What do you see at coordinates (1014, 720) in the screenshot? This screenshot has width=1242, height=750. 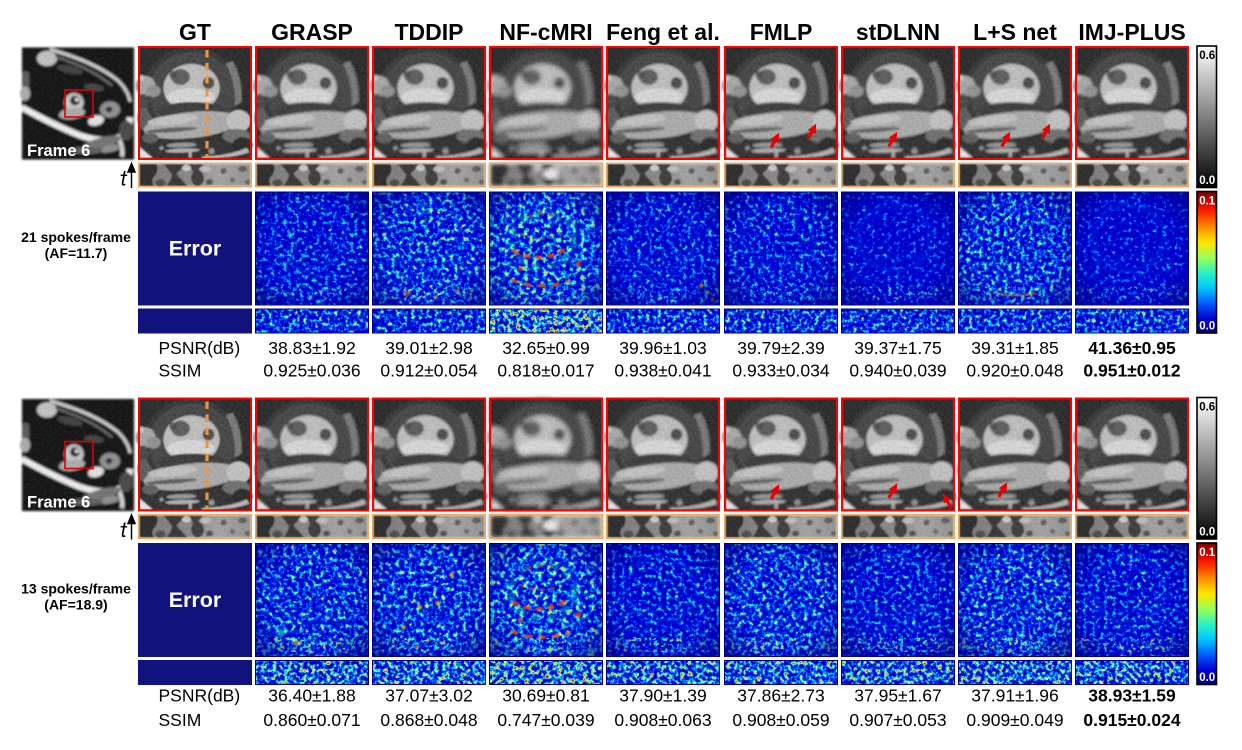 I see `svg-text: 0.909±0.049` at bounding box center [1014, 720].